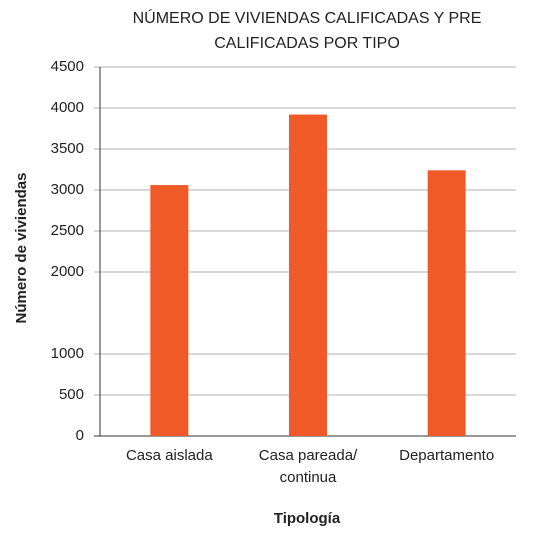  Describe the element at coordinates (67, 189) in the screenshot. I see `y-tick-label: 3000` at that location.